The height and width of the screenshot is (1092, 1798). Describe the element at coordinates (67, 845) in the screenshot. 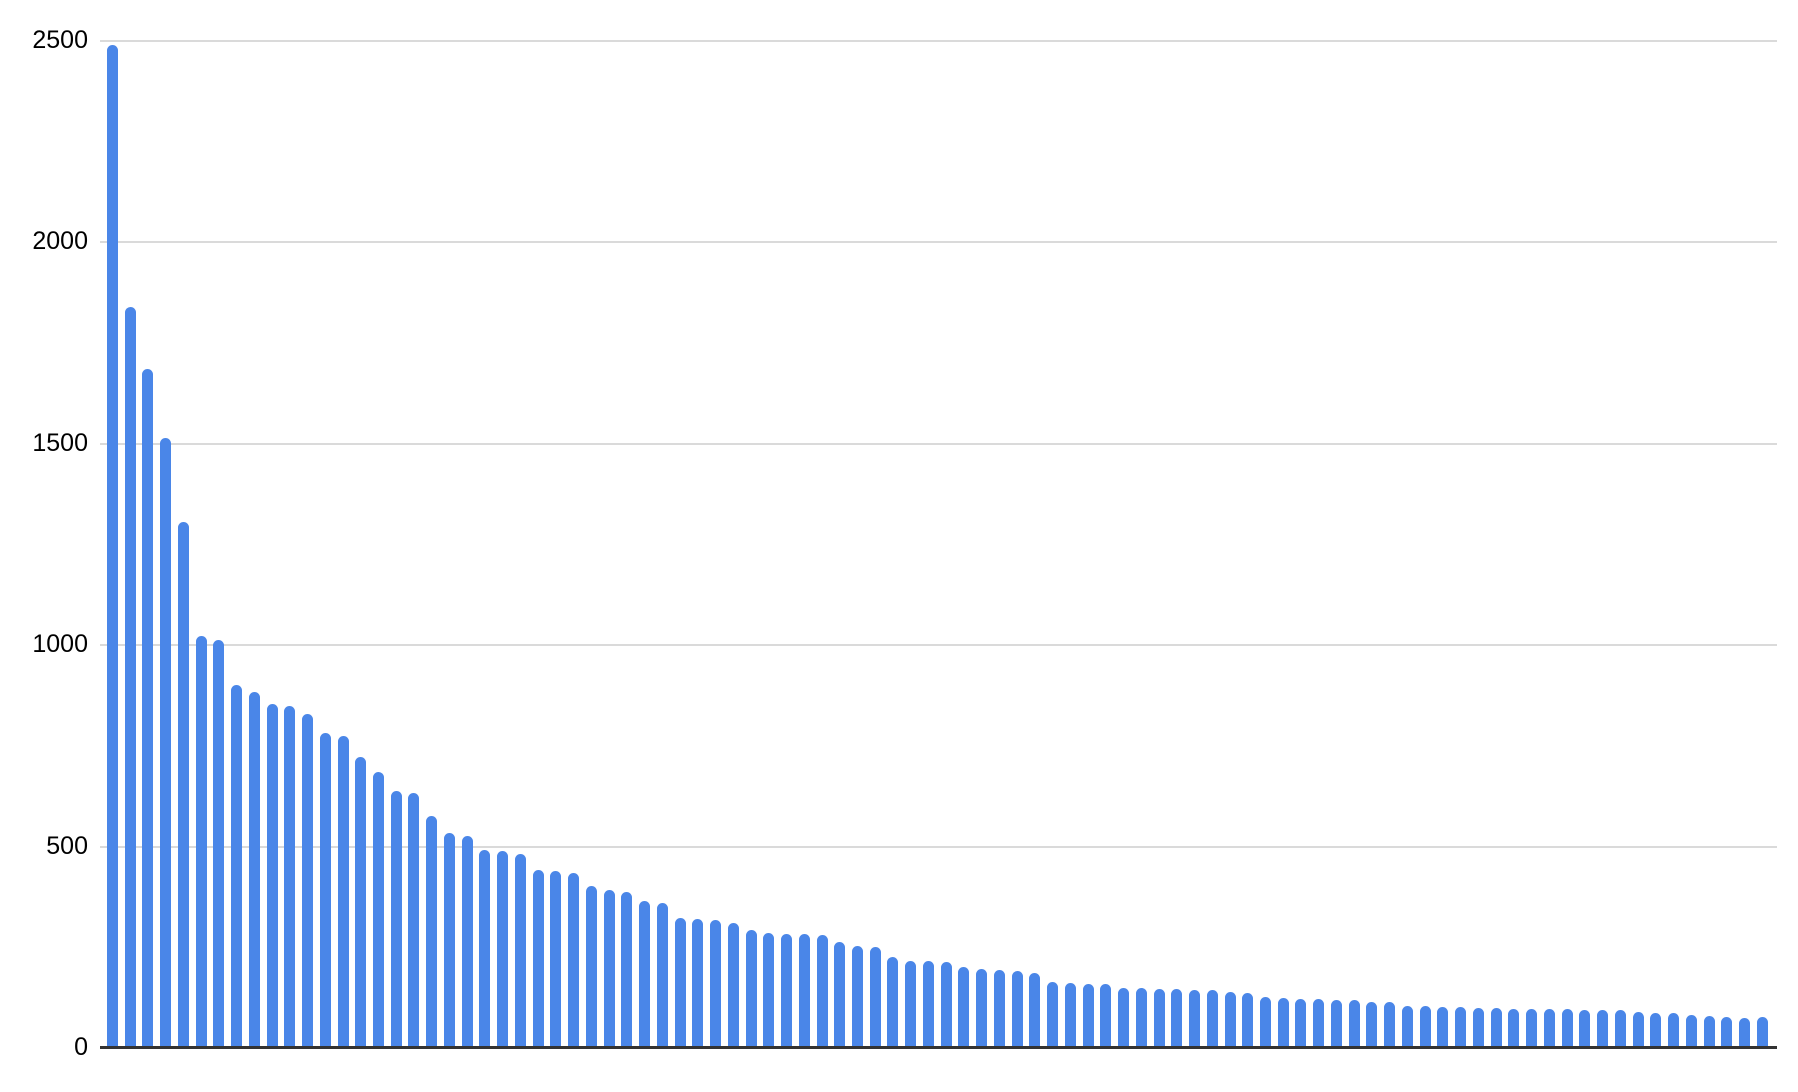

I see `y-axis-tick-label: 500` at that location.